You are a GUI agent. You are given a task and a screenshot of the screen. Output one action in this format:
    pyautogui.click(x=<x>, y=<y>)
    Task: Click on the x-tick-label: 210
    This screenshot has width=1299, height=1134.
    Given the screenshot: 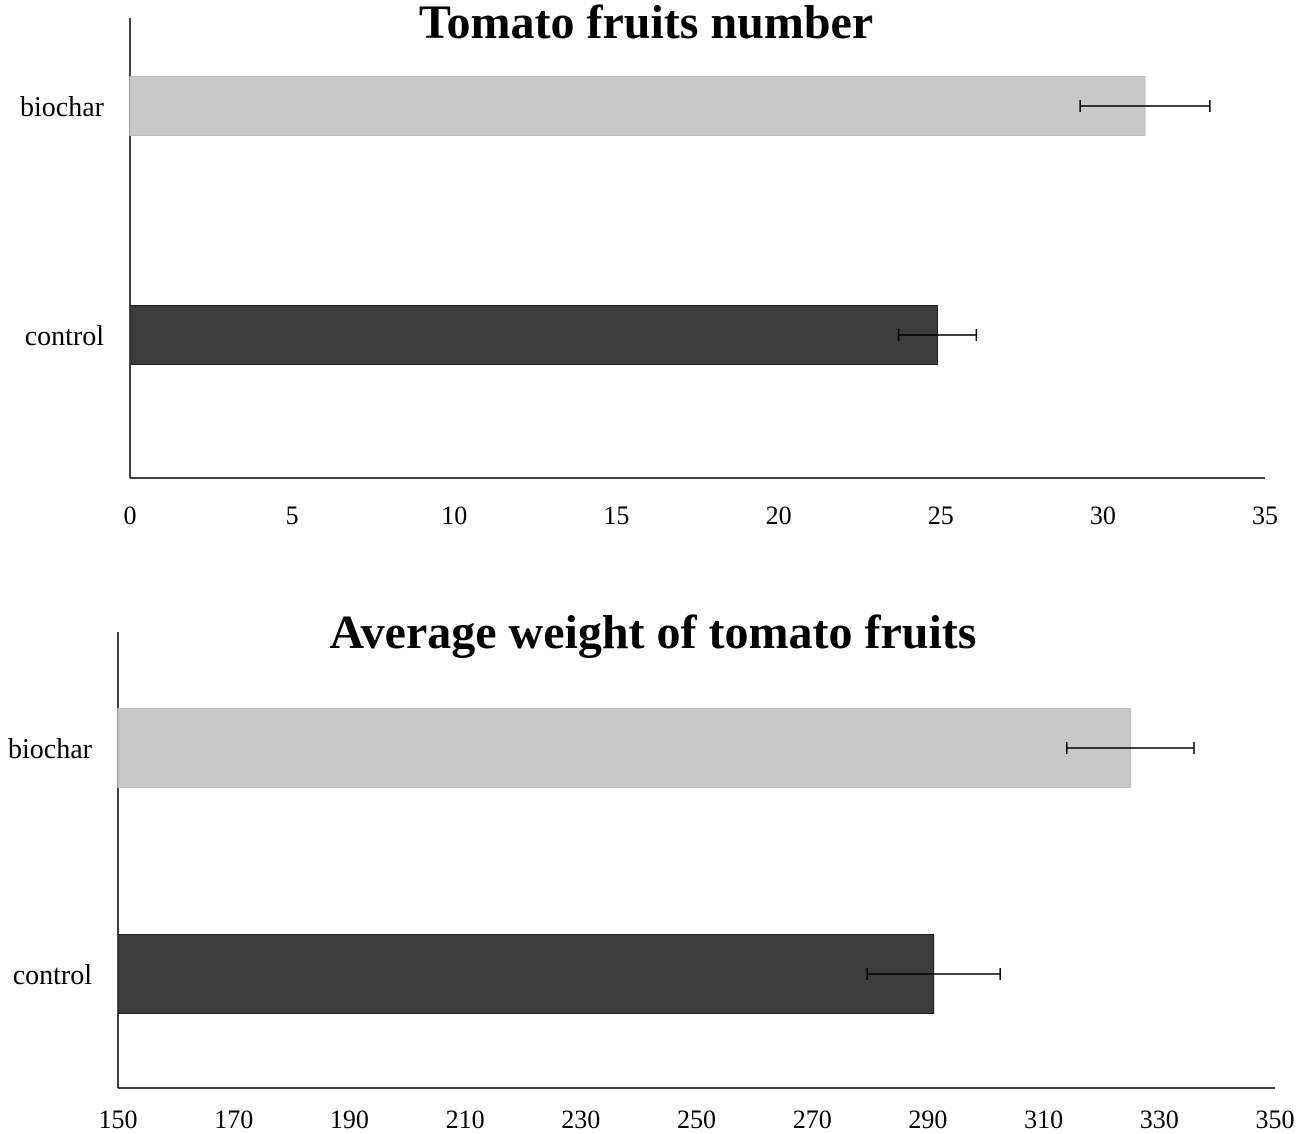 What is the action you would take?
    pyautogui.click(x=465, y=1119)
    